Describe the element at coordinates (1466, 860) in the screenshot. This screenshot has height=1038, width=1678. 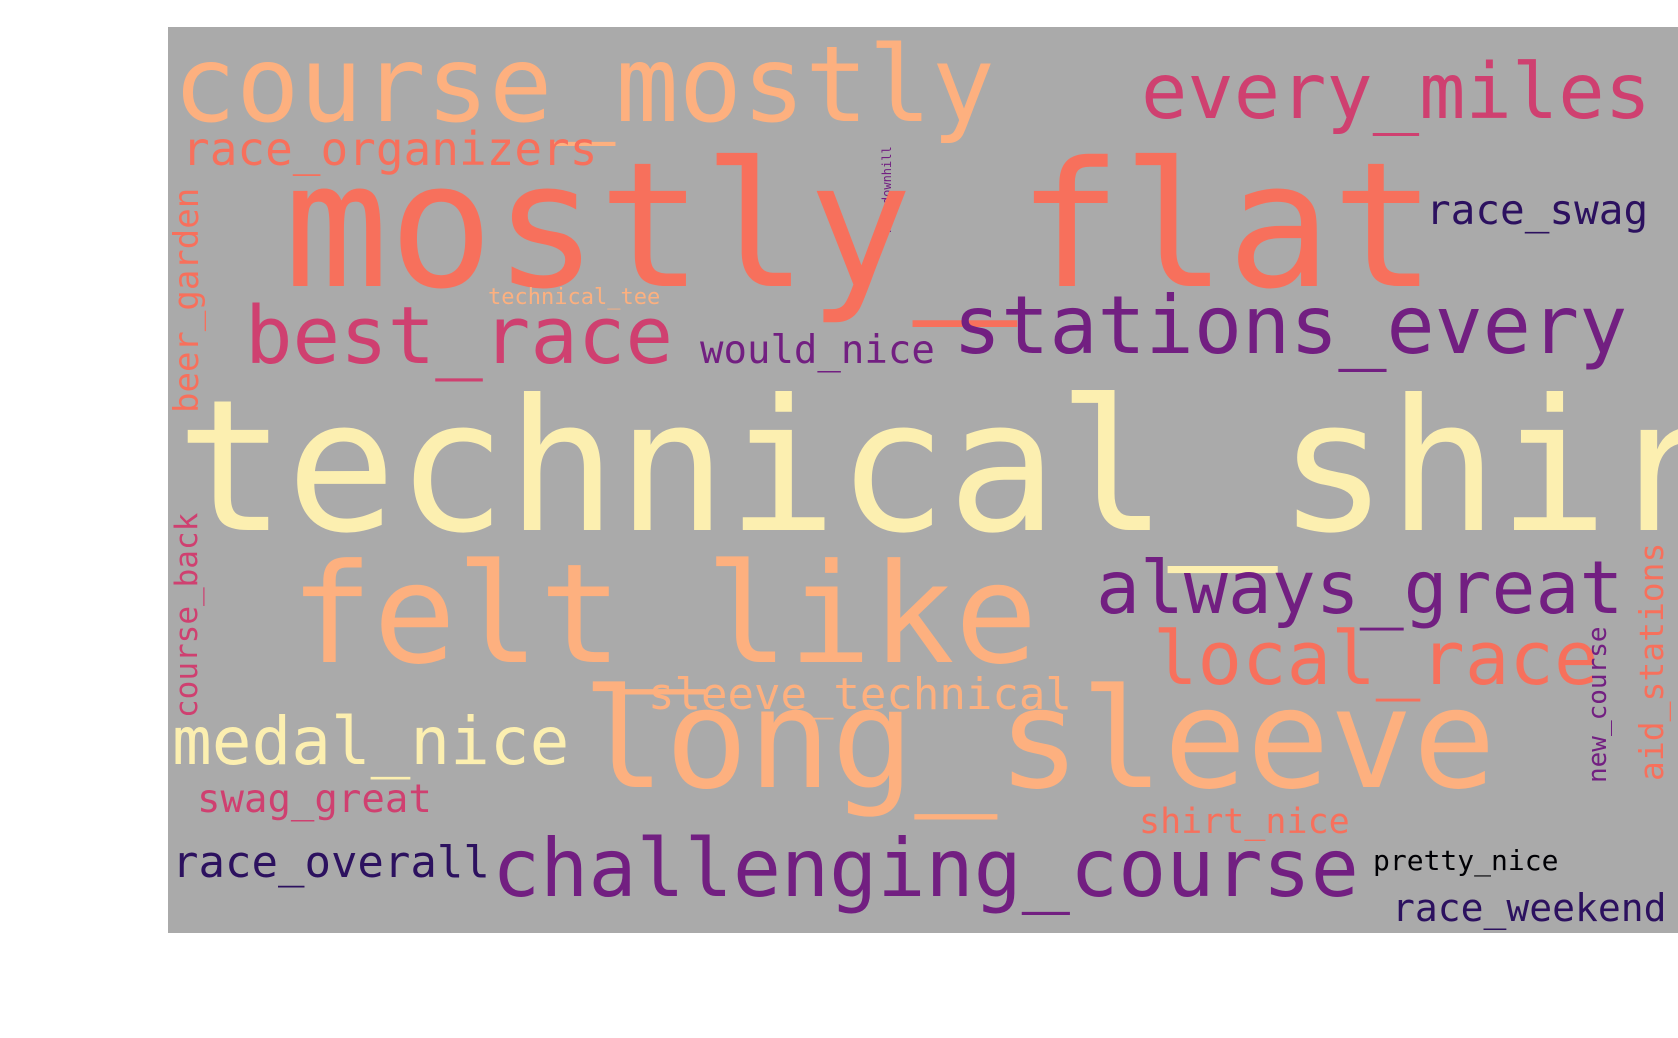
I see `word-pretty-nice: pretty_nice` at that location.